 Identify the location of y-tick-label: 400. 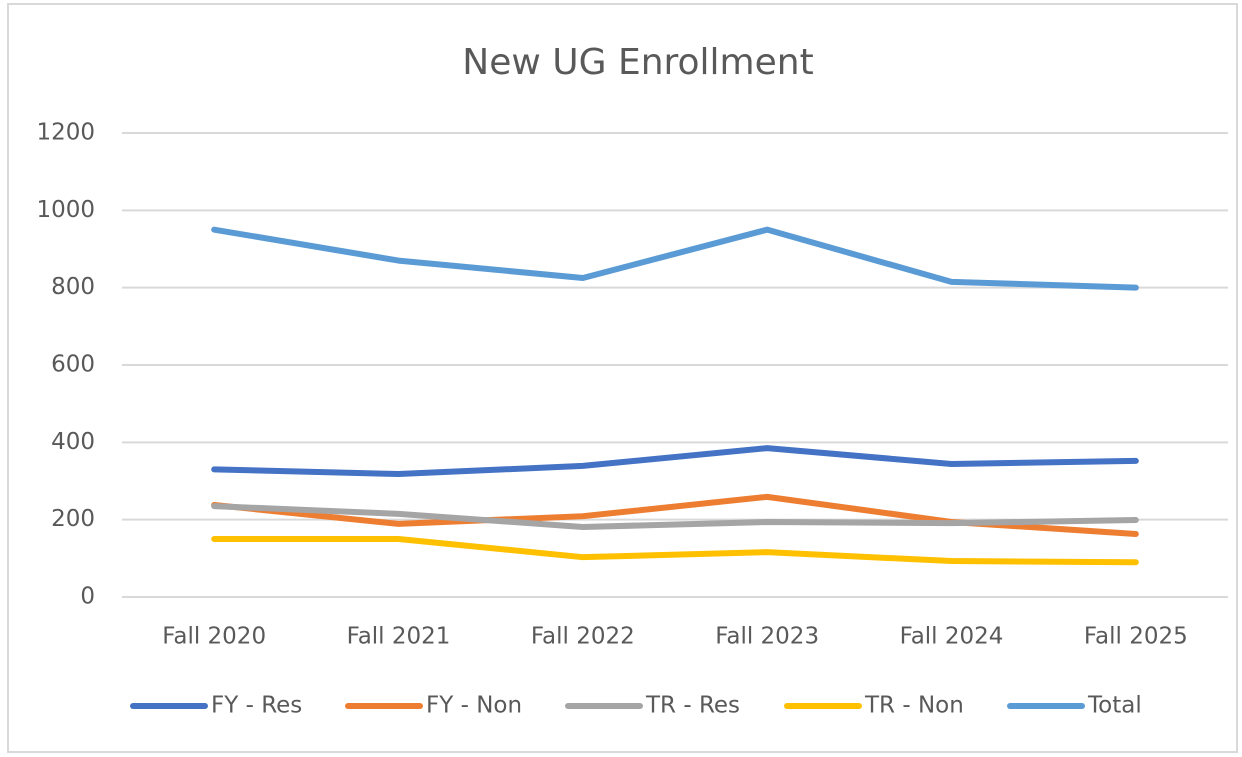
(73, 442).